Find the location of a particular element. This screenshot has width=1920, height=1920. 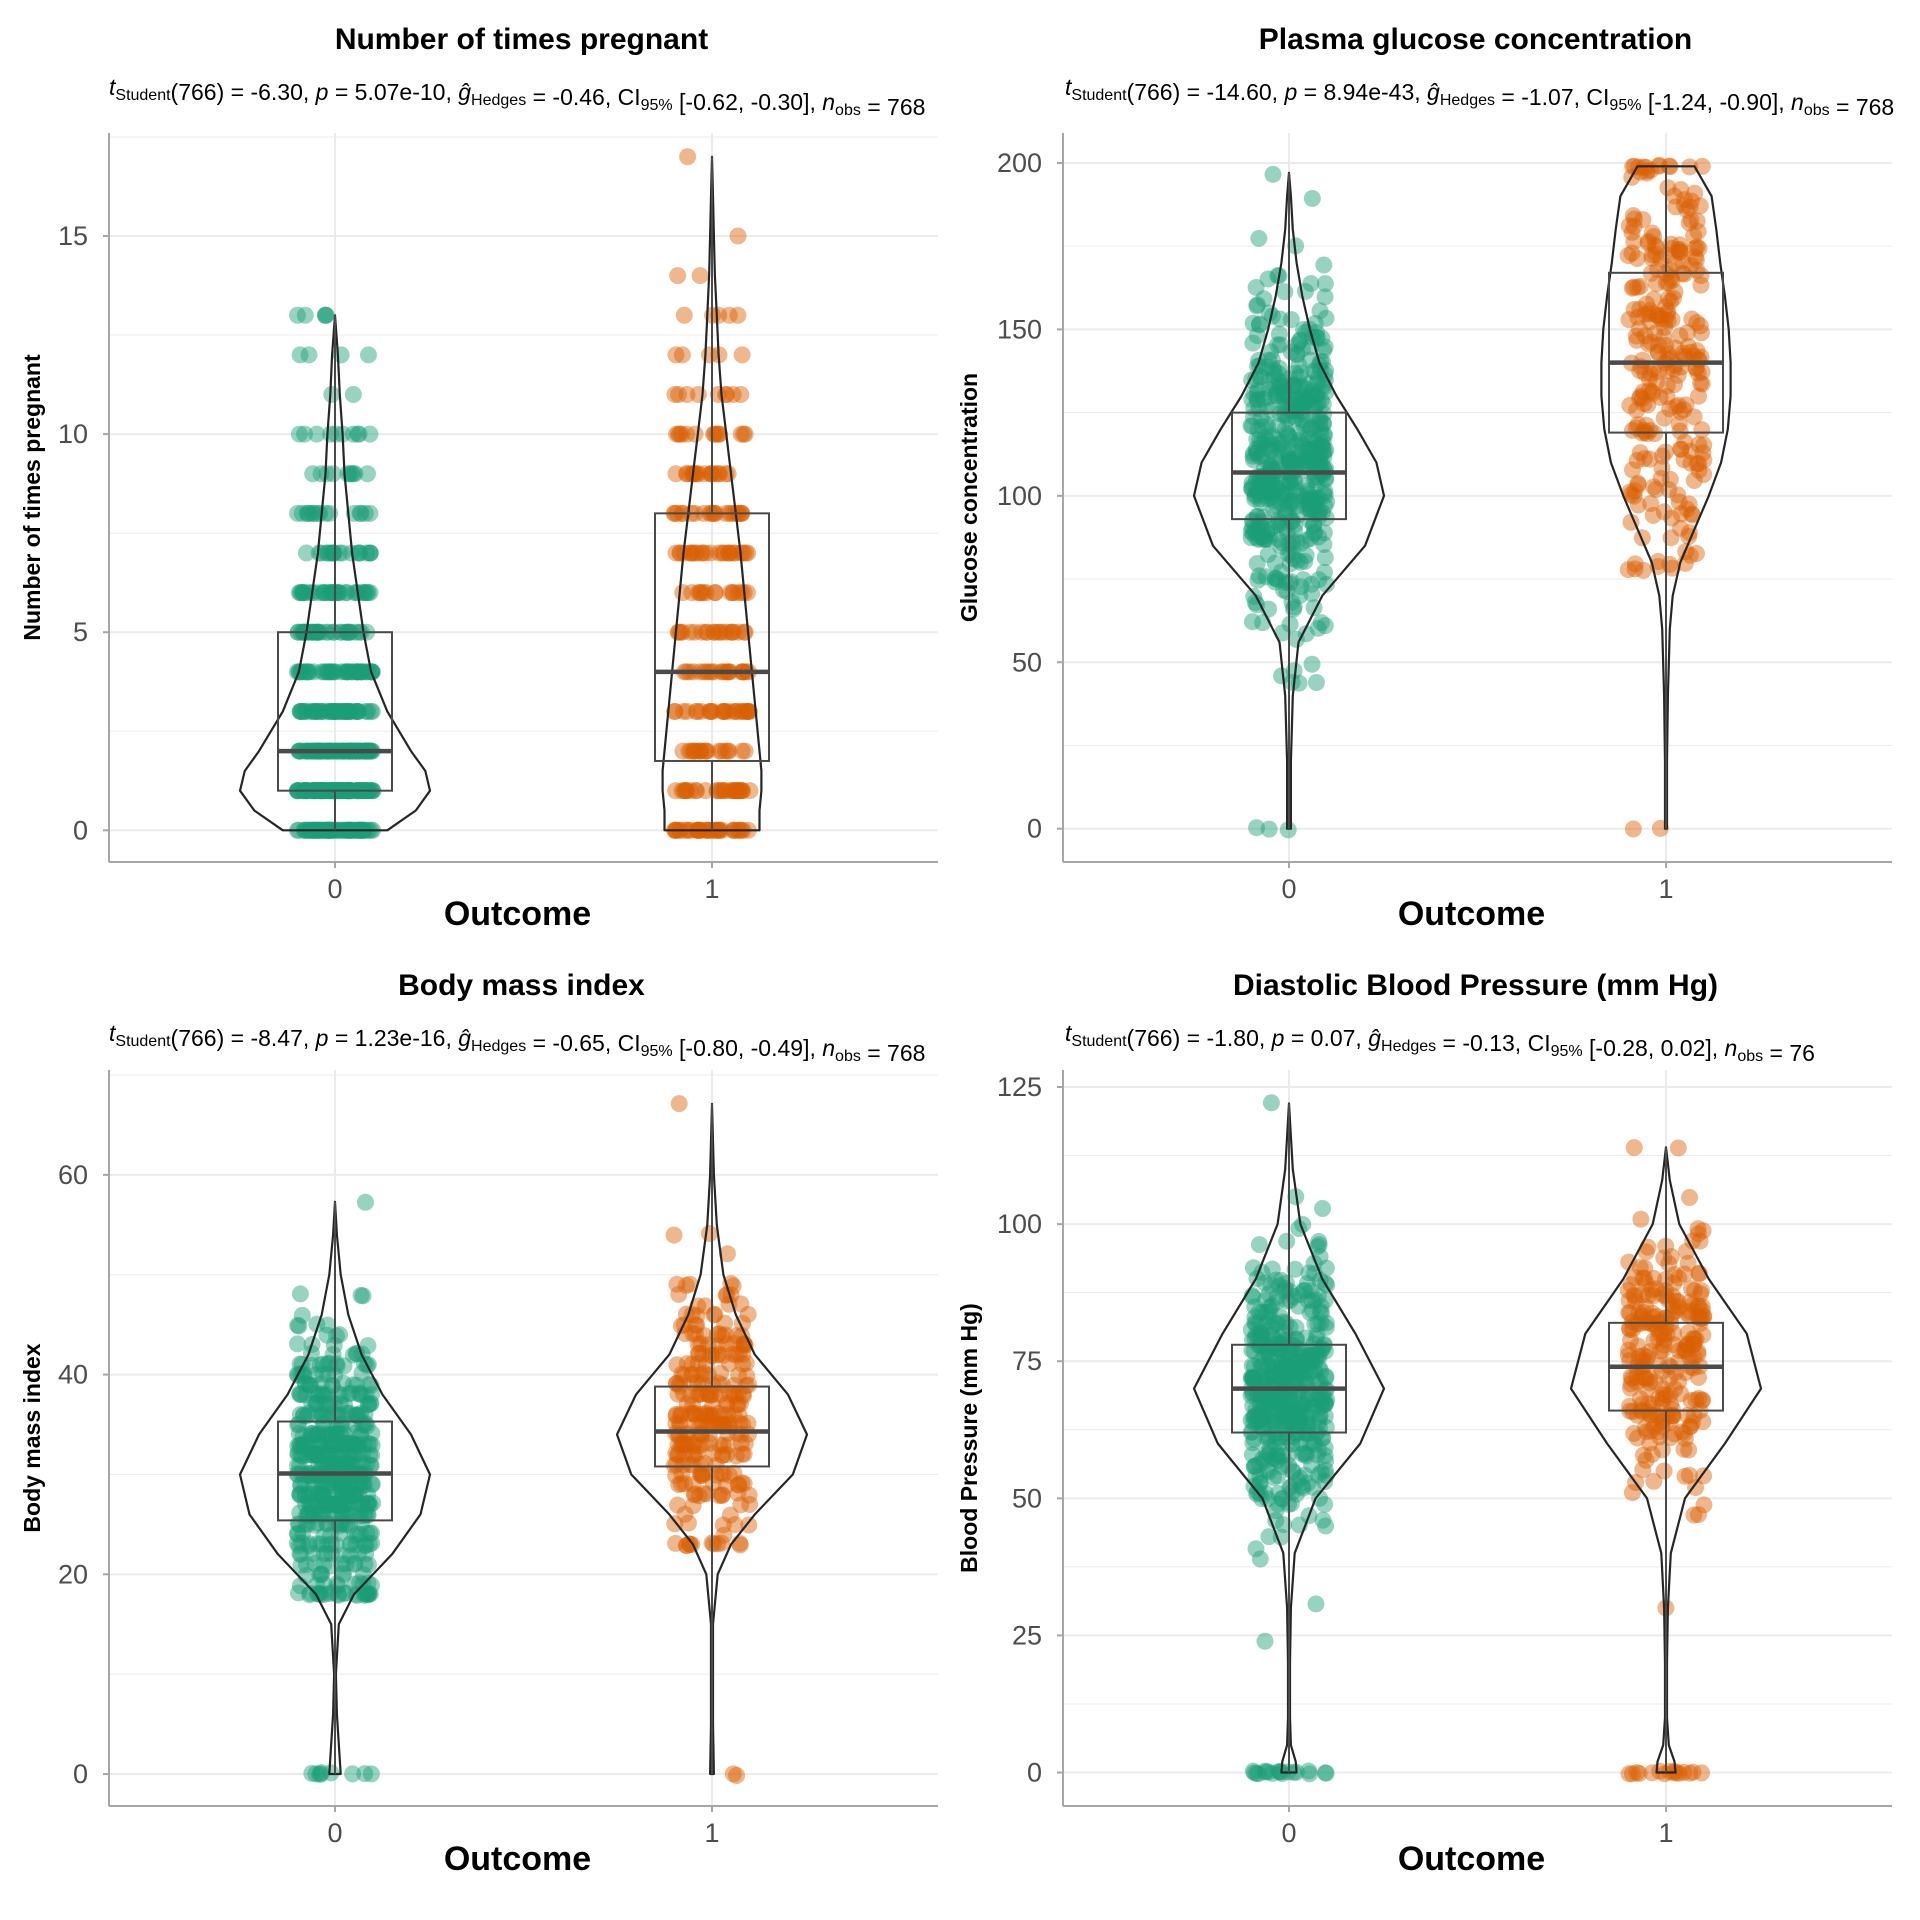

panel-title: Number of times pregnant is located at coordinates (521, 39).